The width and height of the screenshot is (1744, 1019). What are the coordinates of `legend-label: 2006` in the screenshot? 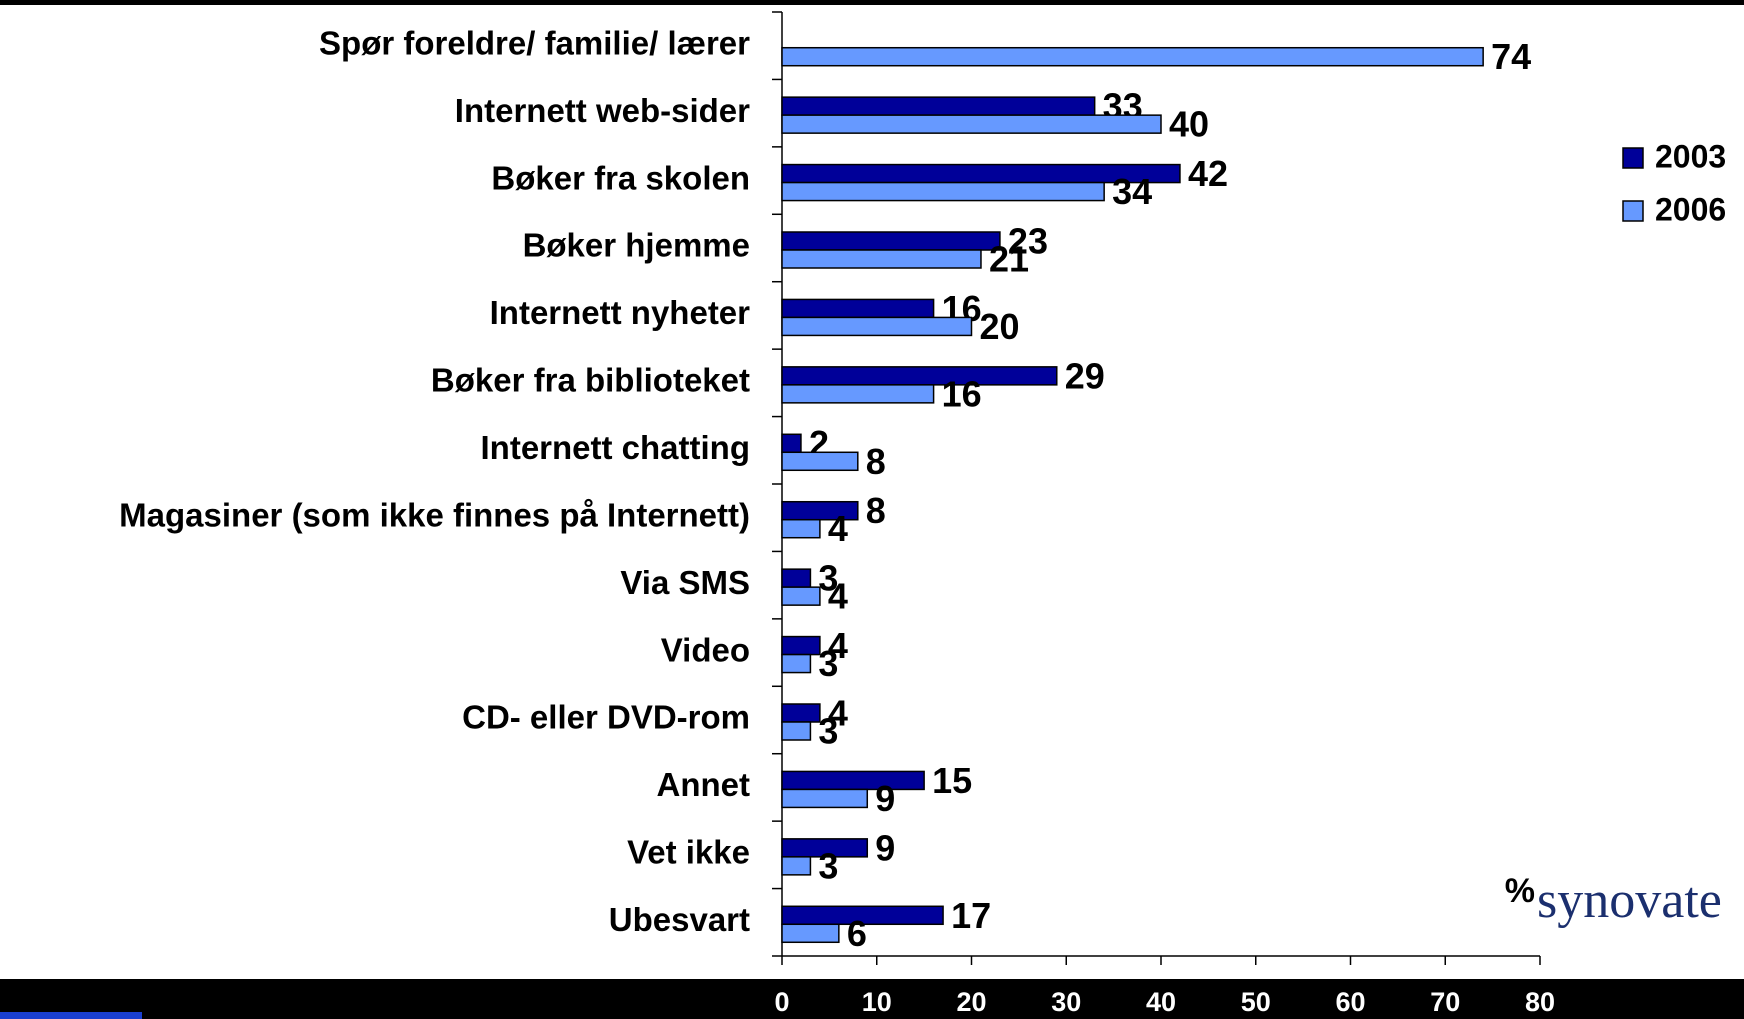 It's located at (1690, 209).